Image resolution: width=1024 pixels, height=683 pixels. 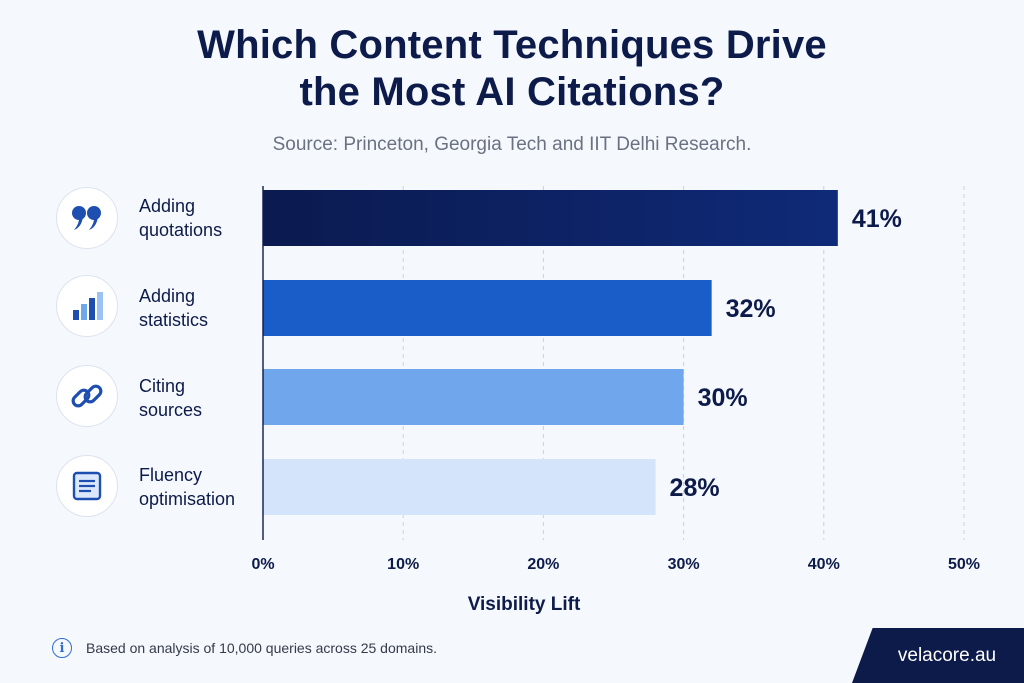 I want to click on x-tick-label: 50%, so click(x=964, y=564).